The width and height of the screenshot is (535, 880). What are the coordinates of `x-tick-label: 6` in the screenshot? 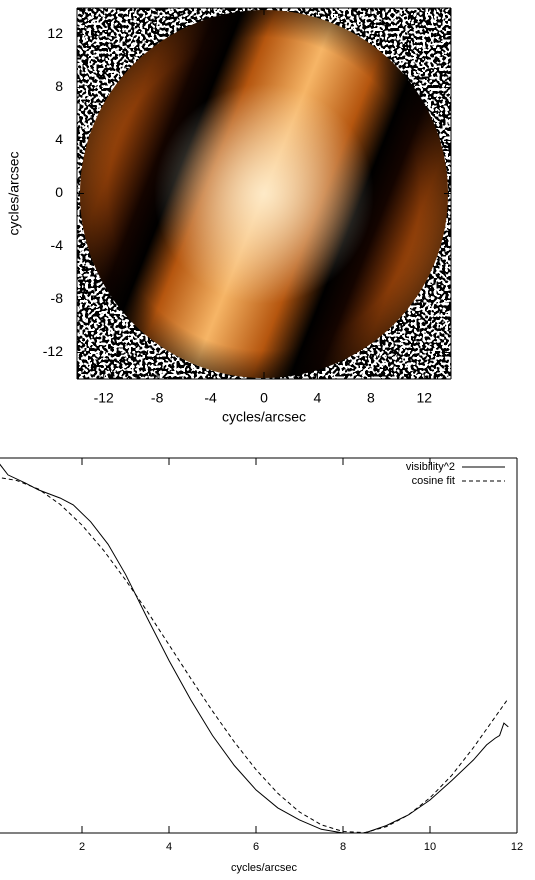 It's located at (256, 847).